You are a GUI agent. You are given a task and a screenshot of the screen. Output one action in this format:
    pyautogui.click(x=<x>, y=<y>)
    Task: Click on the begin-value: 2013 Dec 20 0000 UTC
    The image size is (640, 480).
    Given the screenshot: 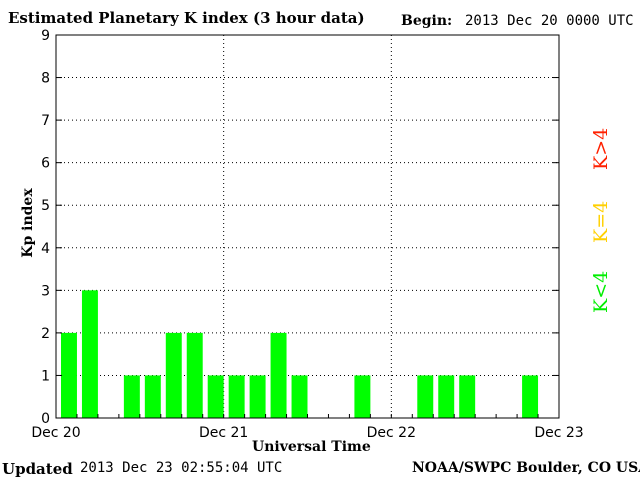 What is the action you would take?
    pyautogui.click(x=549, y=21)
    